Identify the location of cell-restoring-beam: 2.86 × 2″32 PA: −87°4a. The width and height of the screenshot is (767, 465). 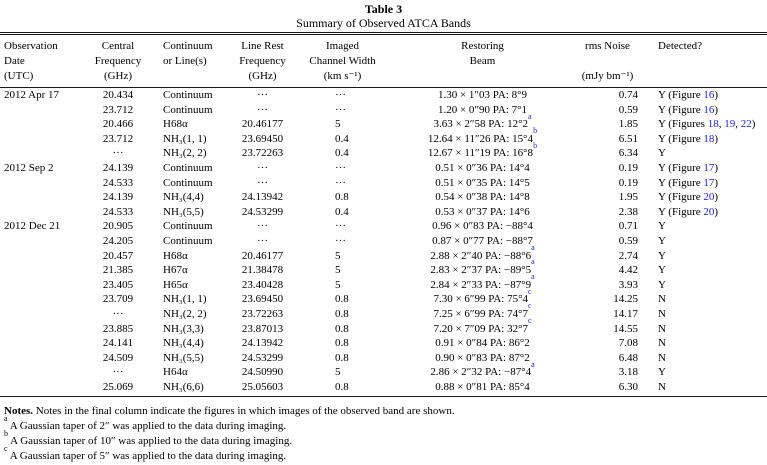
(482, 369).